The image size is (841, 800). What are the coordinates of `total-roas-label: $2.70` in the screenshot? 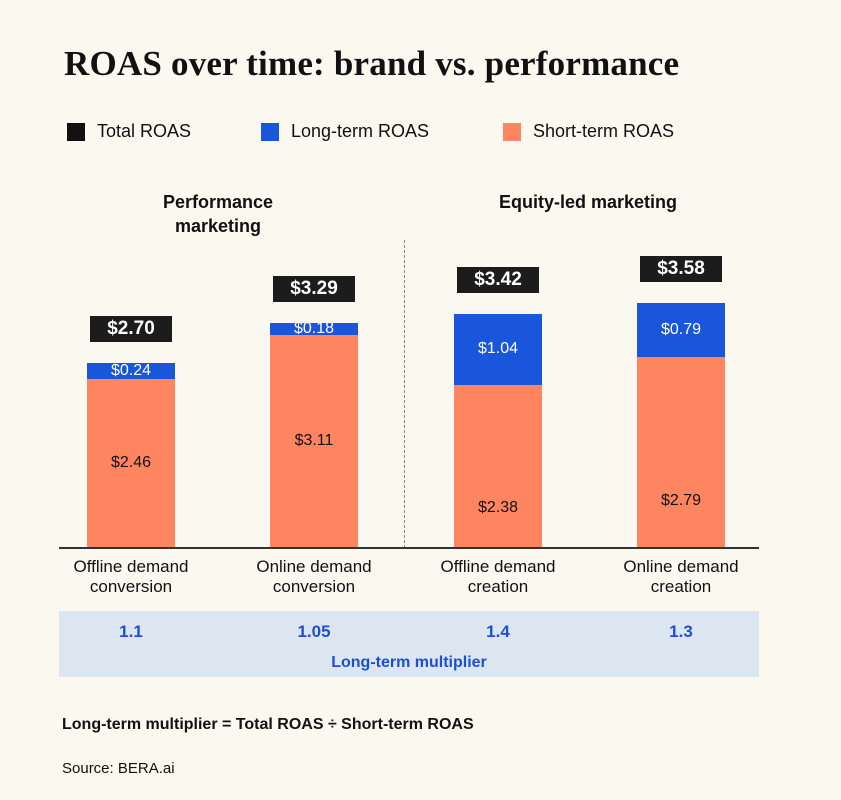 It's located at (131, 328).